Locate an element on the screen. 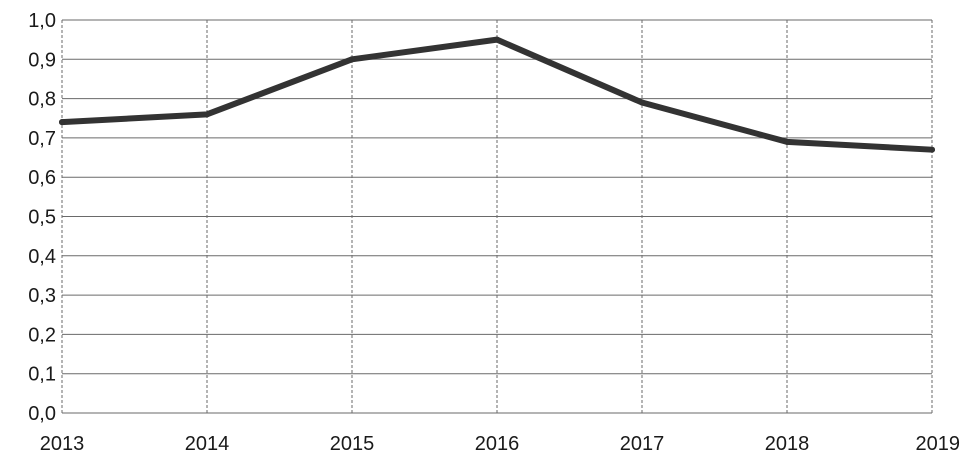  y-axis-tick-labels: 0,0 0,1 0,2 0,3 0,4 0,5 0,6 0,7 0,8 0,9 1,0 is located at coordinates (42, 217).